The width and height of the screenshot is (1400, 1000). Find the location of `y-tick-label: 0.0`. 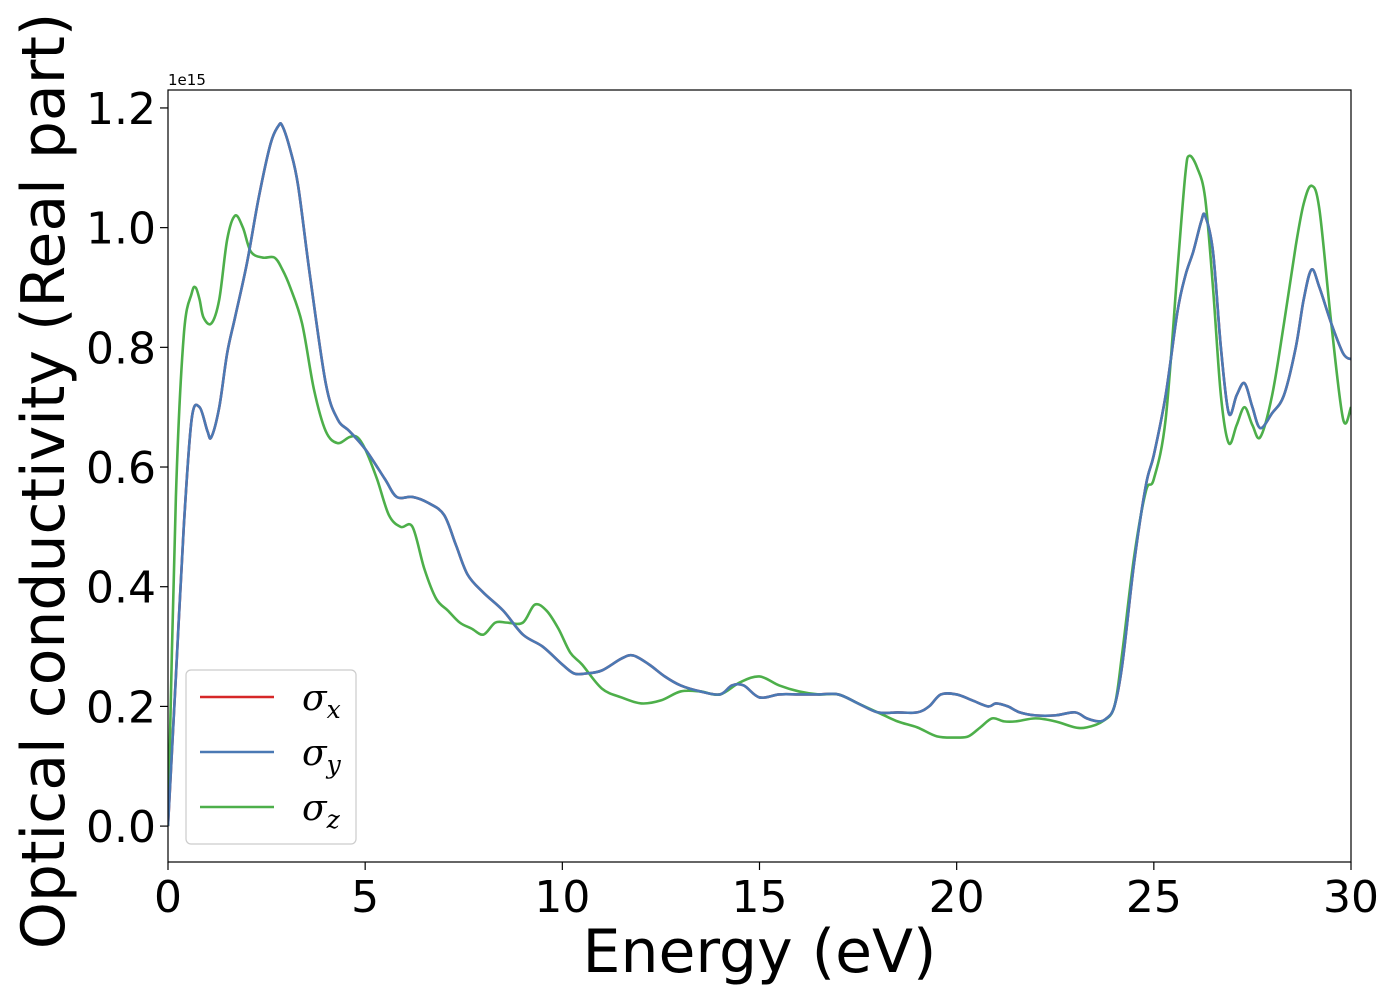

y-tick-label: 0.0 is located at coordinates (121, 827).